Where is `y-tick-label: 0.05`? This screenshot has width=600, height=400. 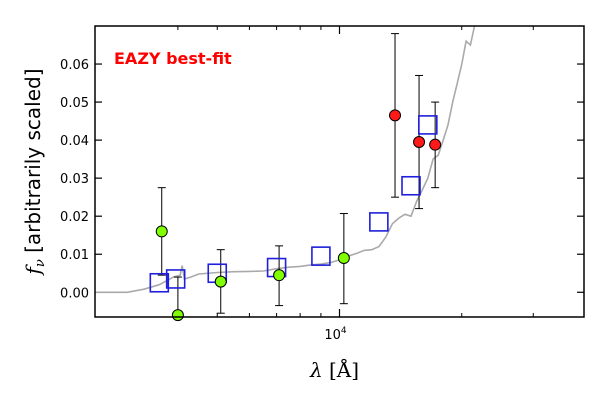 y-tick-label: 0.05 is located at coordinates (74, 103).